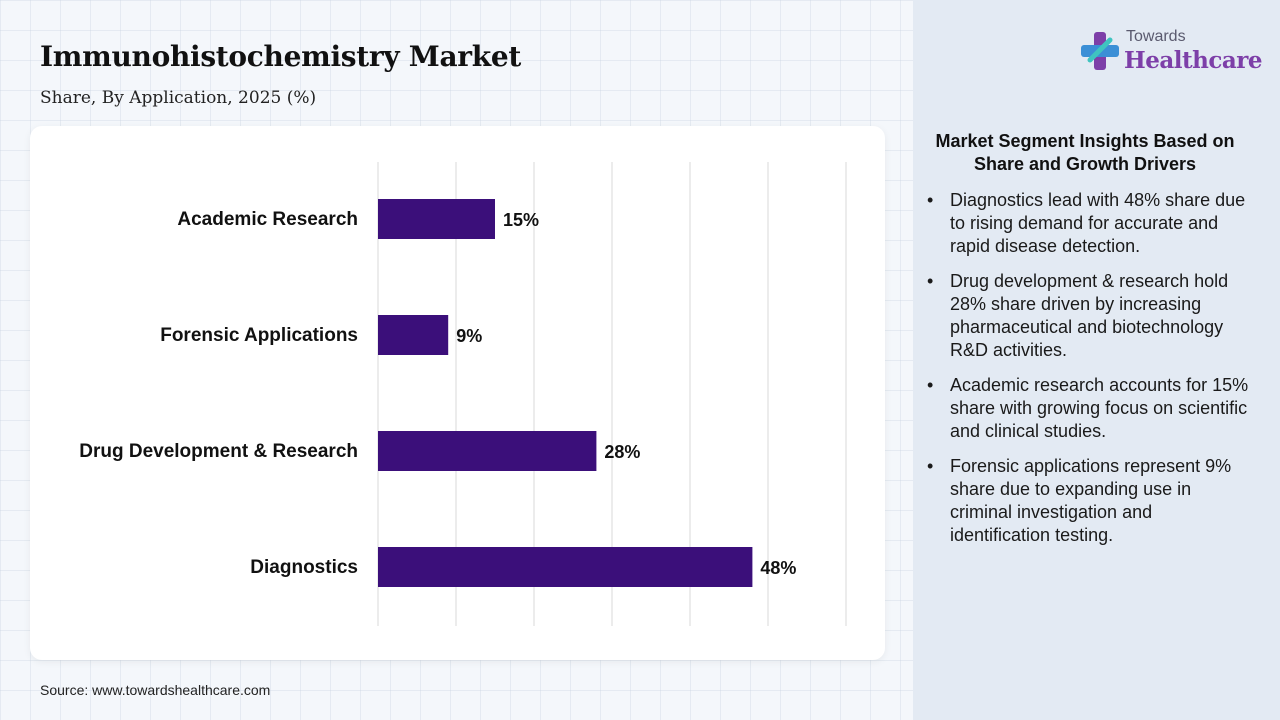  I want to click on category-label: Forensic Applications, so click(259, 335).